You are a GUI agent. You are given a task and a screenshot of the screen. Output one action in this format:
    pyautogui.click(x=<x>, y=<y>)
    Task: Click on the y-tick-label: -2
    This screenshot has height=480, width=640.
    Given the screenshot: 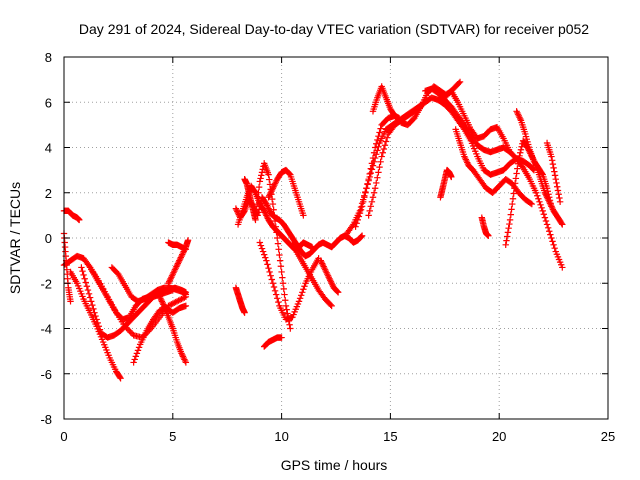 What is the action you would take?
    pyautogui.click(x=46, y=283)
    